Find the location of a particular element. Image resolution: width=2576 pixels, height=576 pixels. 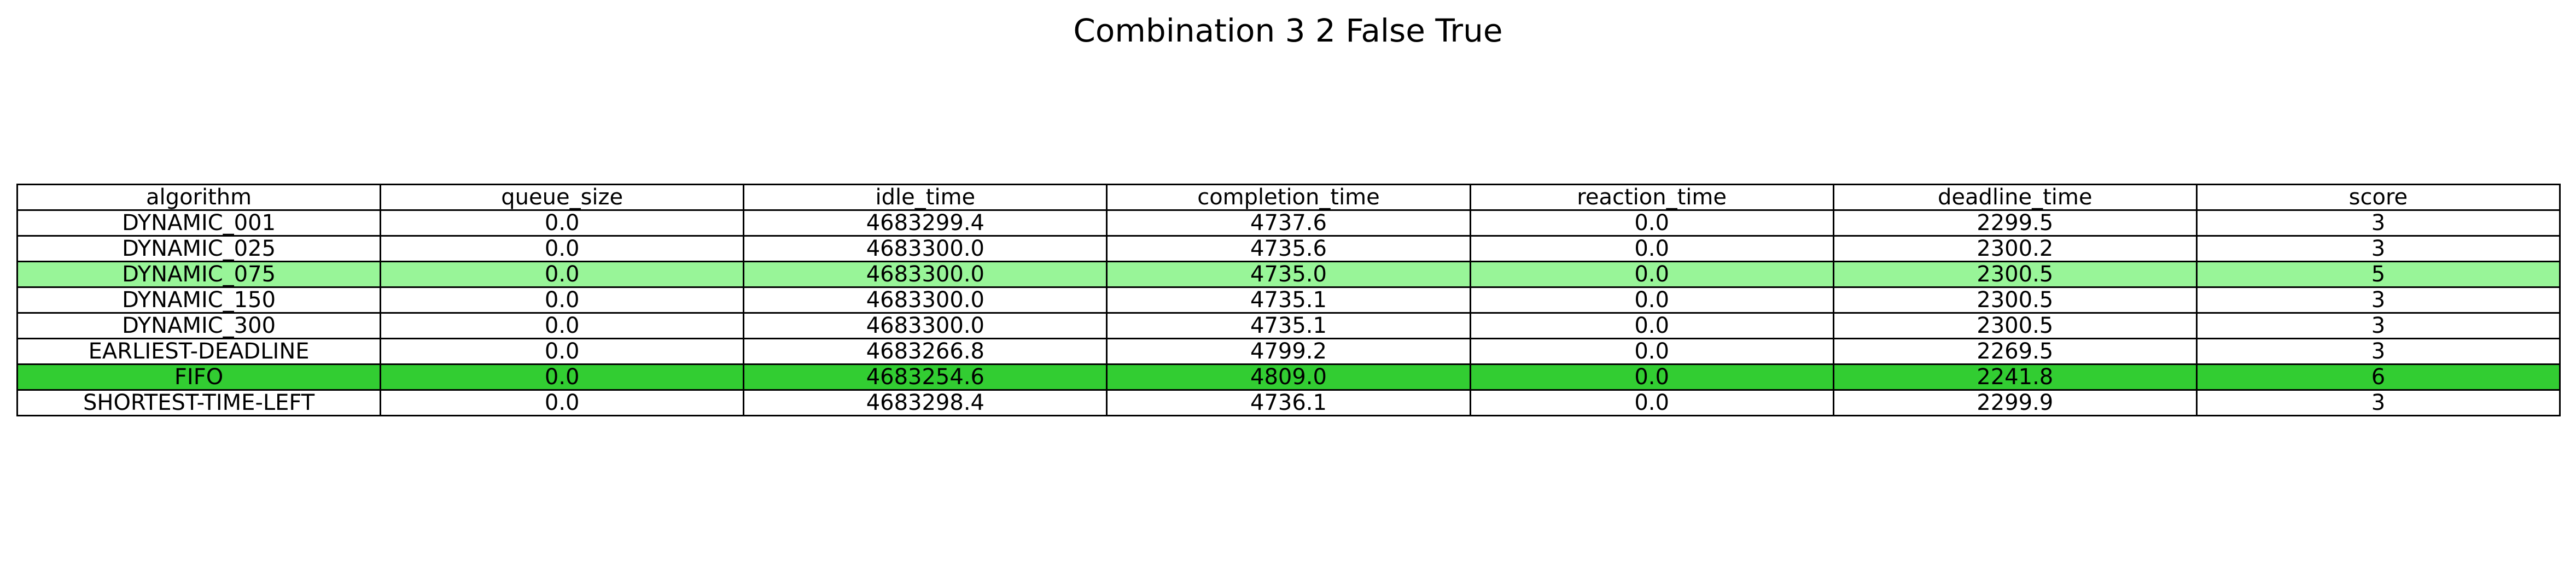

cell-algorithm: DYNAMIC_150 is located at coordinates (199, 300).